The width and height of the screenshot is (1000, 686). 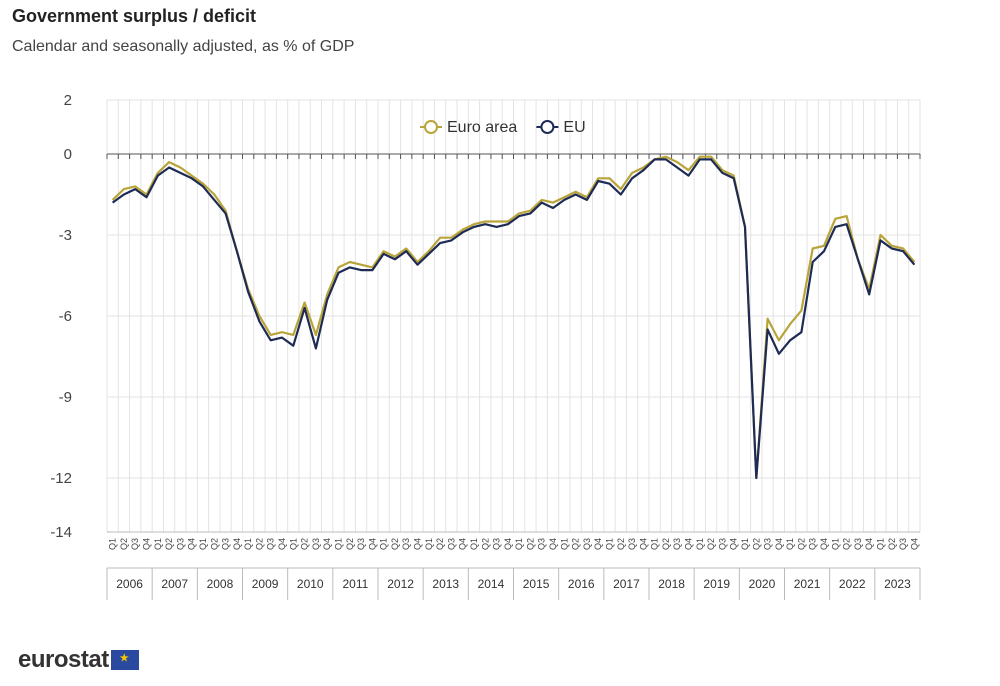 I want to click on x-tick-label-year: 2022, so click(x=852, y=584).